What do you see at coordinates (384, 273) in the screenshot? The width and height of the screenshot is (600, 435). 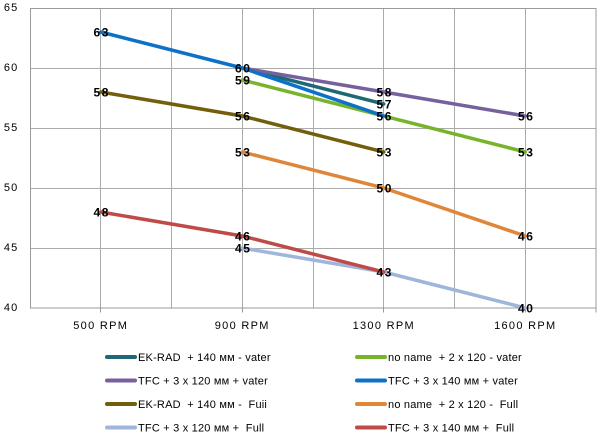 I see `svg-text: 43` at bounding box center [384, 273].